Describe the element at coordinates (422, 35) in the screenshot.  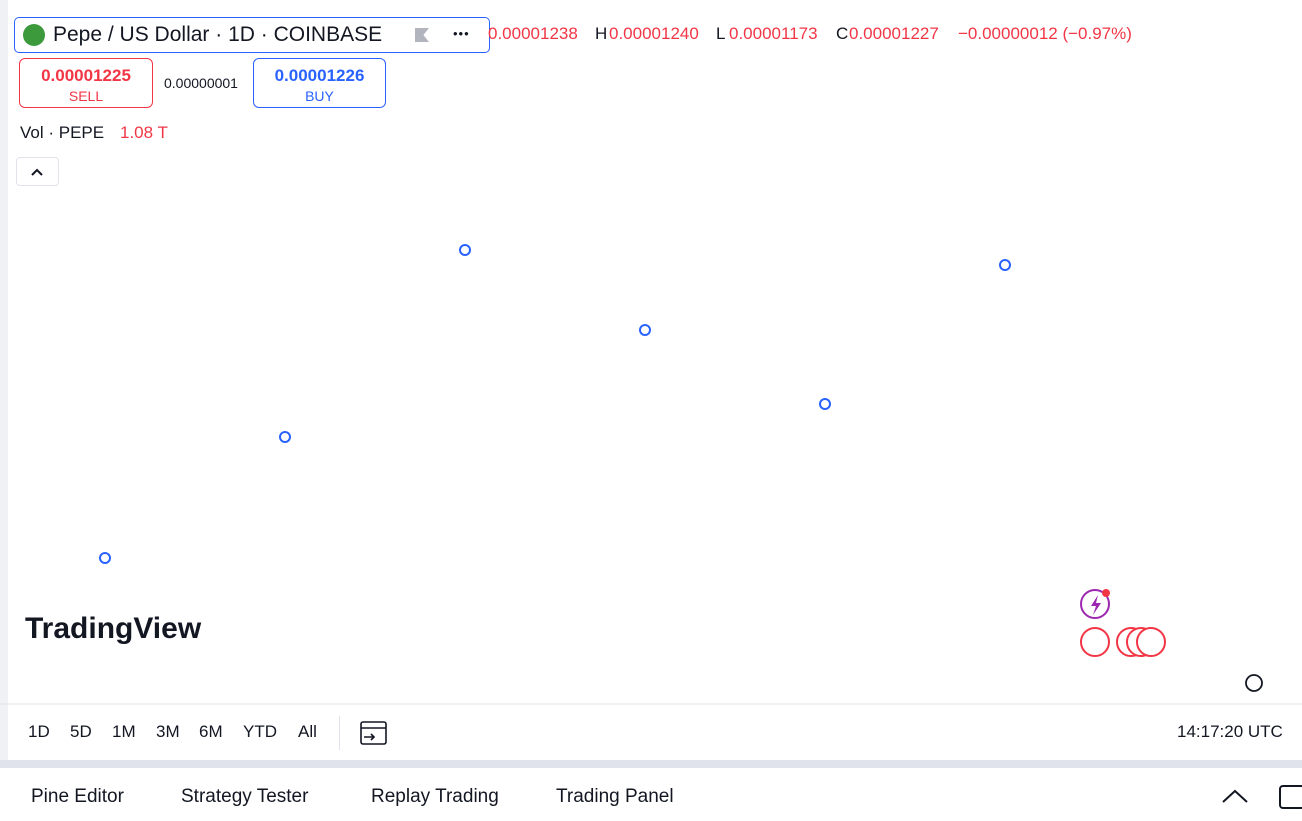
I see `flag` at that location.